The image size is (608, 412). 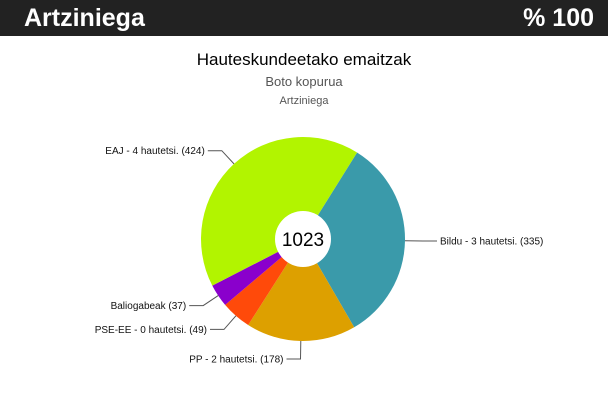 I want to click on chart-subtitle: Boto kopurua, so click(x=304, y=81).